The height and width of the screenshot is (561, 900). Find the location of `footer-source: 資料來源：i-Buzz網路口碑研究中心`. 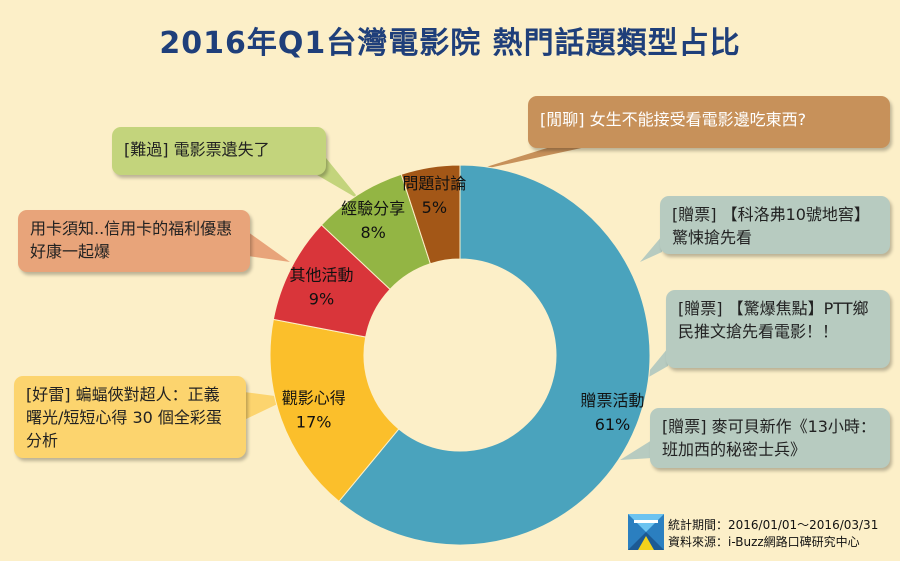

footer-source: 資料來源：i-Buzz網路口碑研究中心 is located at coordinates (764, 542).